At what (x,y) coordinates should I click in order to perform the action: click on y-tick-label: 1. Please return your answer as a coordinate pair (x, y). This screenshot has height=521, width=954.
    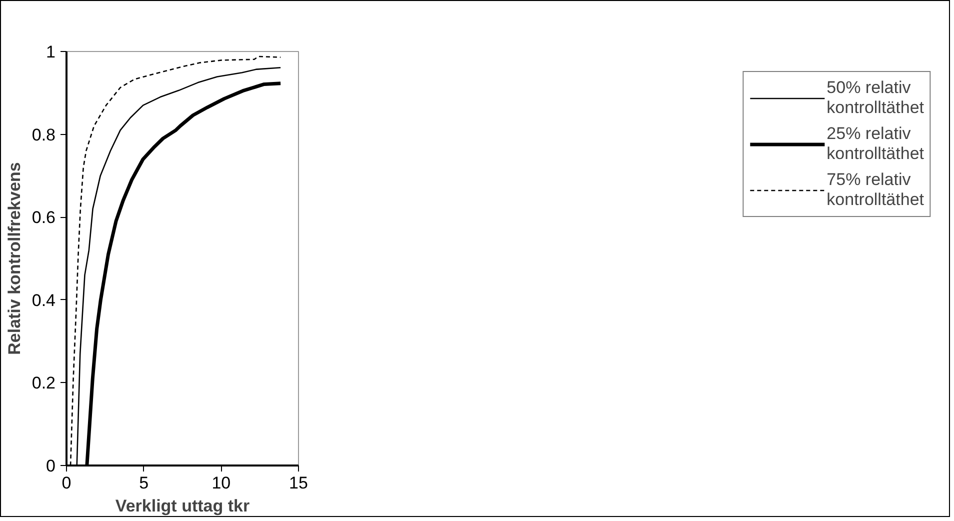
    Looking at the image, I should click on (51, 52).